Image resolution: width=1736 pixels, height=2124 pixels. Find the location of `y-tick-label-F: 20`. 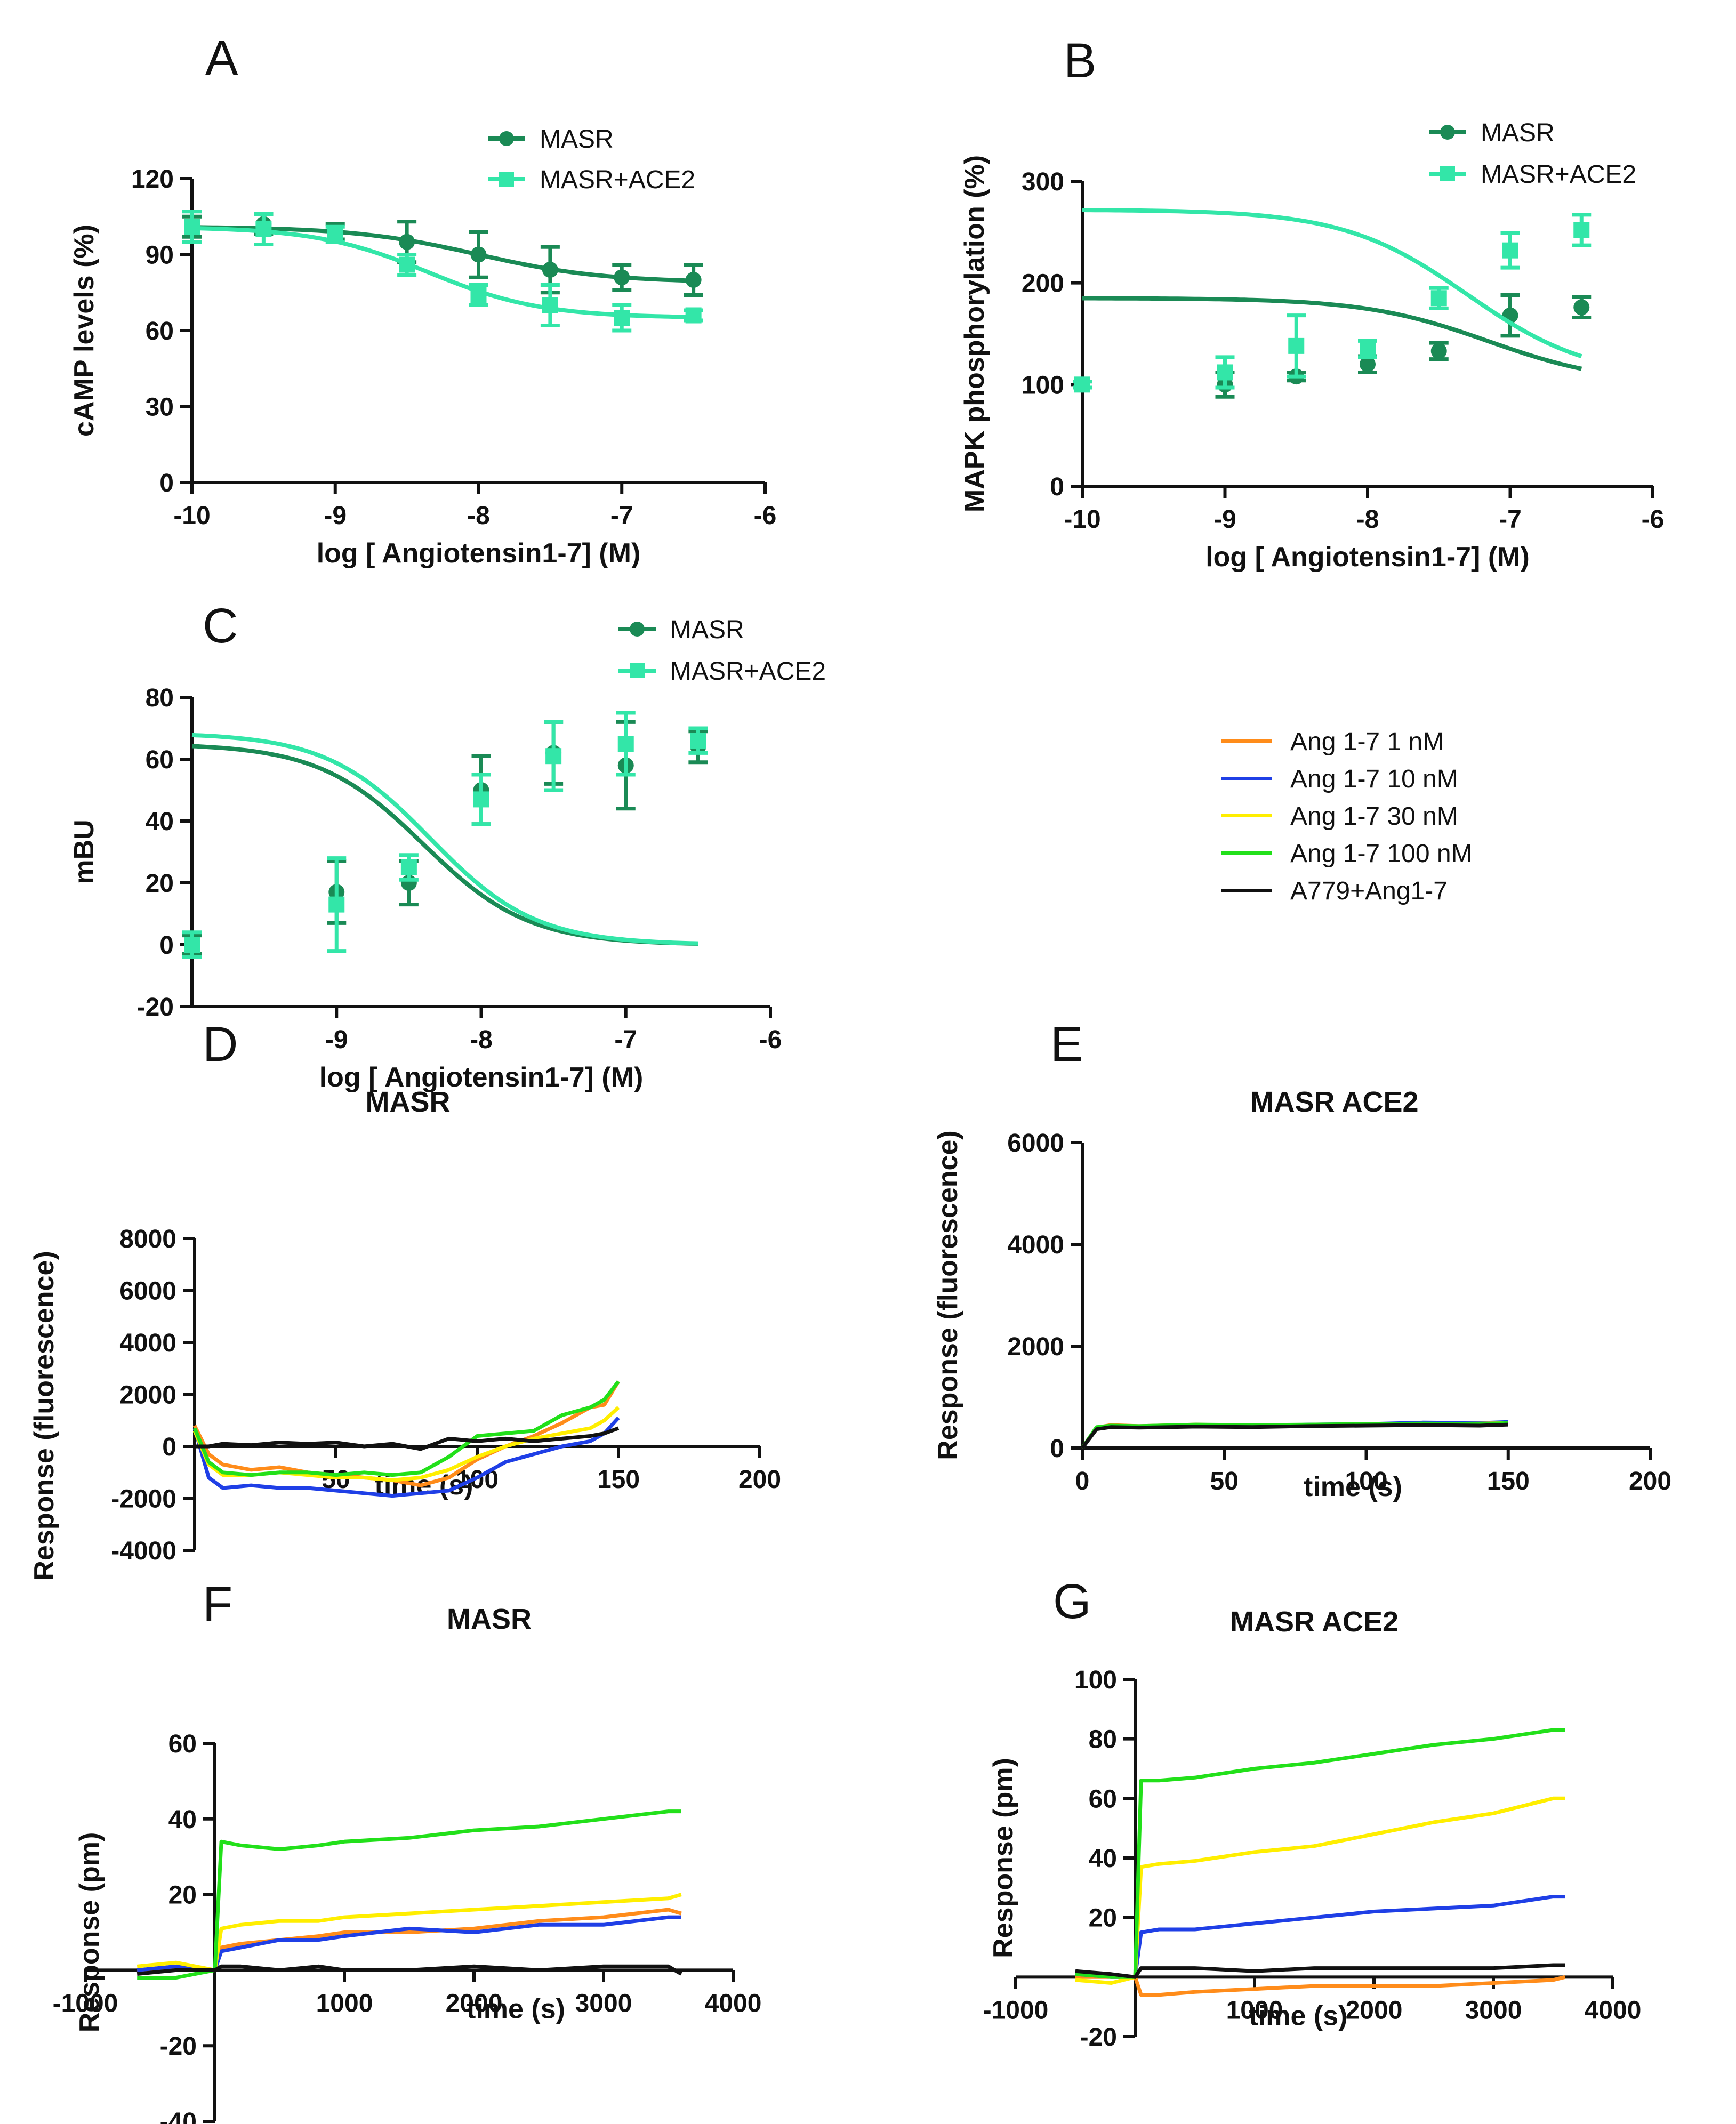

y-tick-label-F: 20 is located at coordinates (182, 1895).